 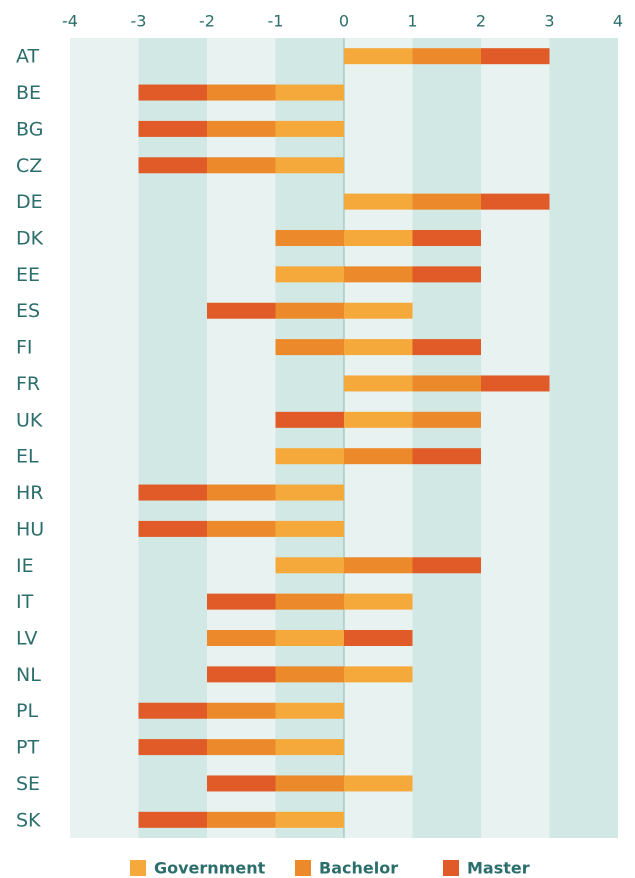 What do you see at coordinates (28, 275) in the screenshot?
I see `y-tick-label: EE` at bounding box center [28, 275].